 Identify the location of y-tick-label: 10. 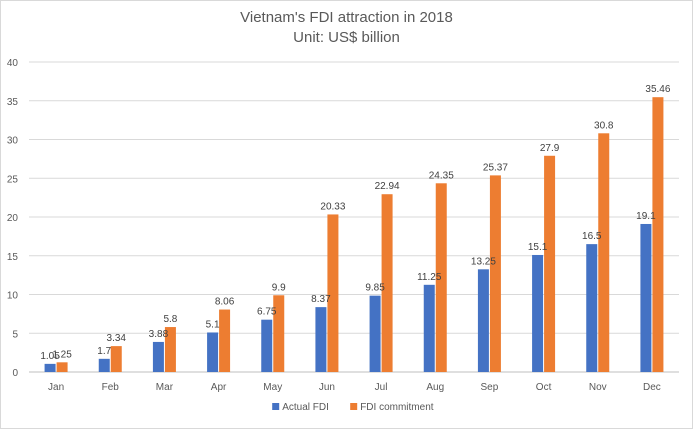
(13, 296).